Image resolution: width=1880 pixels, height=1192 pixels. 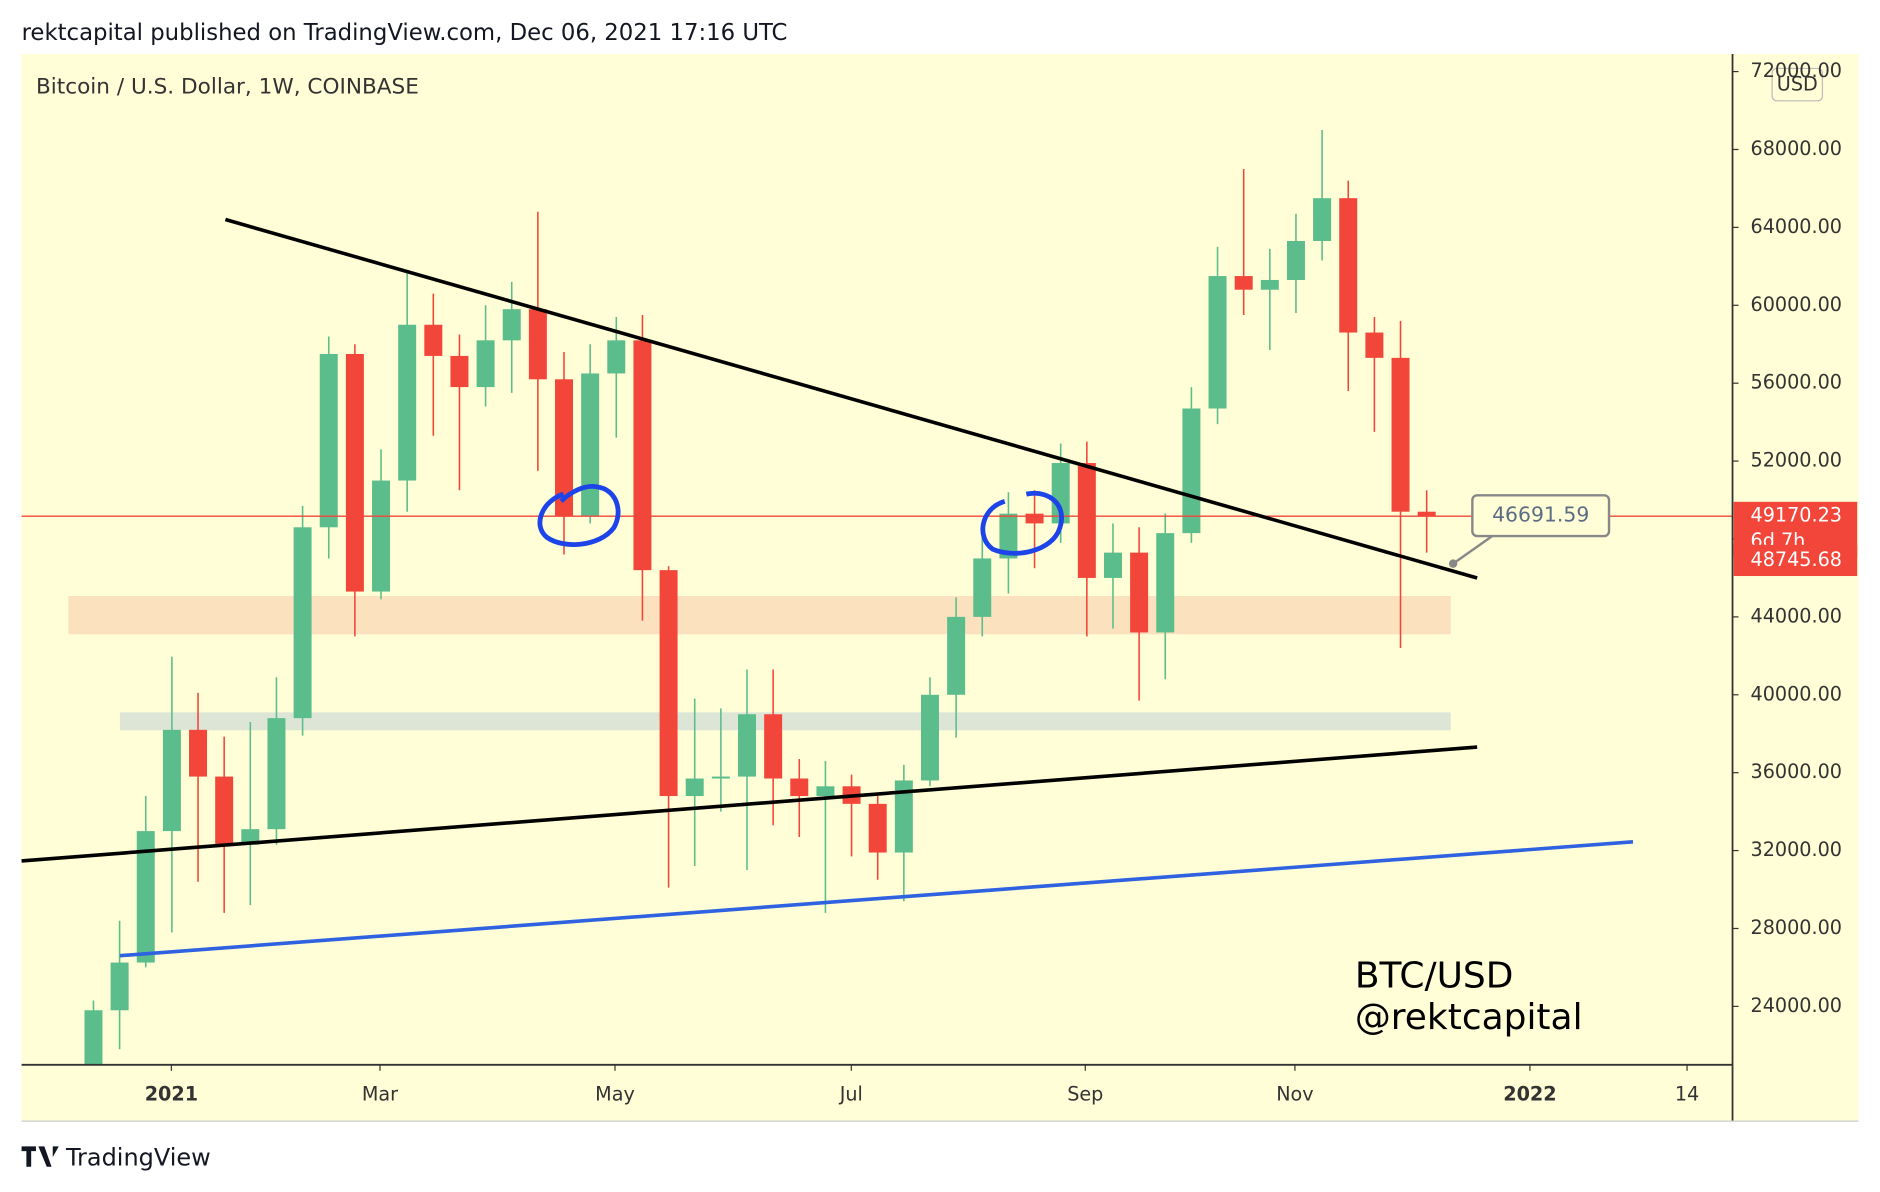 What do you see at coordinates (1796, 771) in the screenshot?
I see `y-tick-label: 36000.00` at bounding box center [1796, 771].